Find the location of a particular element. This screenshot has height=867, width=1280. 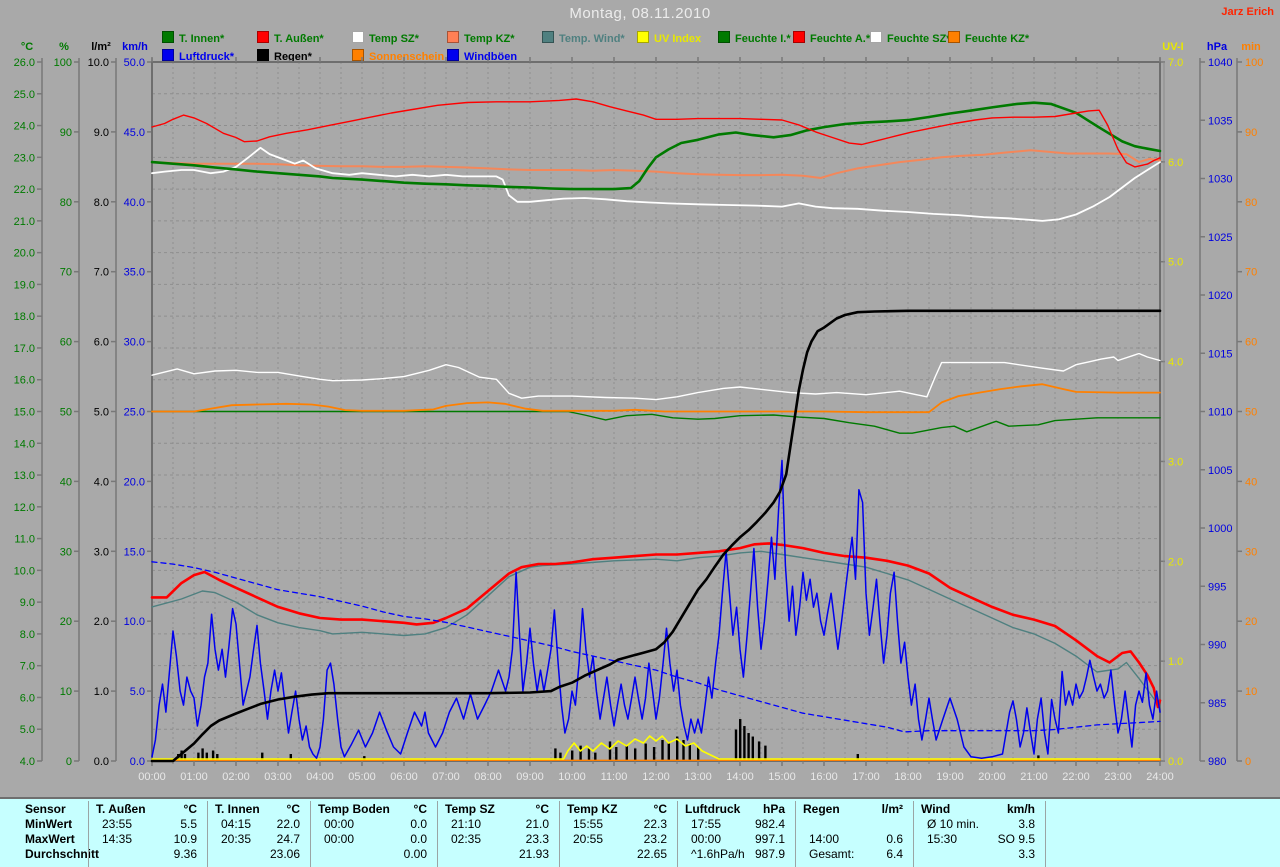

series-temp-wind is located at coordinates (656, 629).